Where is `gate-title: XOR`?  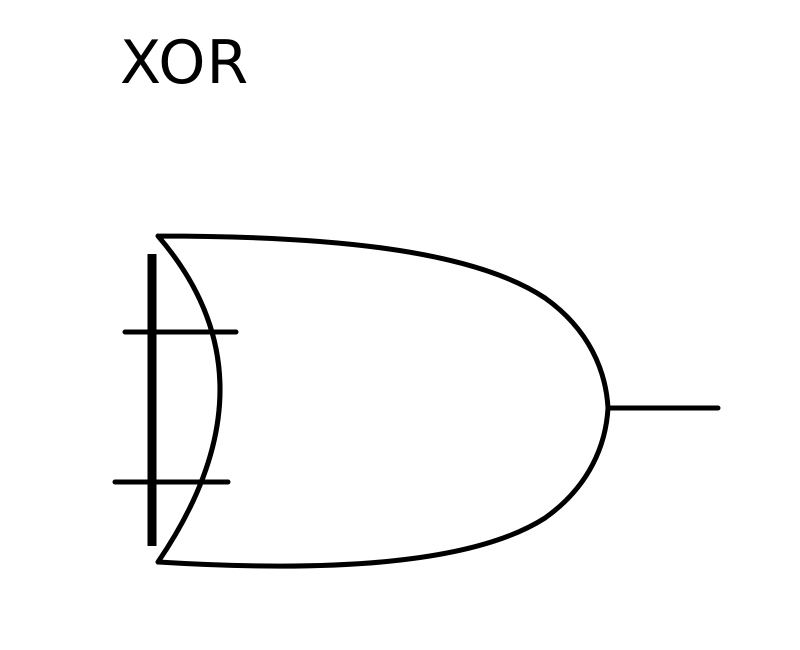
gate-title: XOR is located at coordinates (185, 63).